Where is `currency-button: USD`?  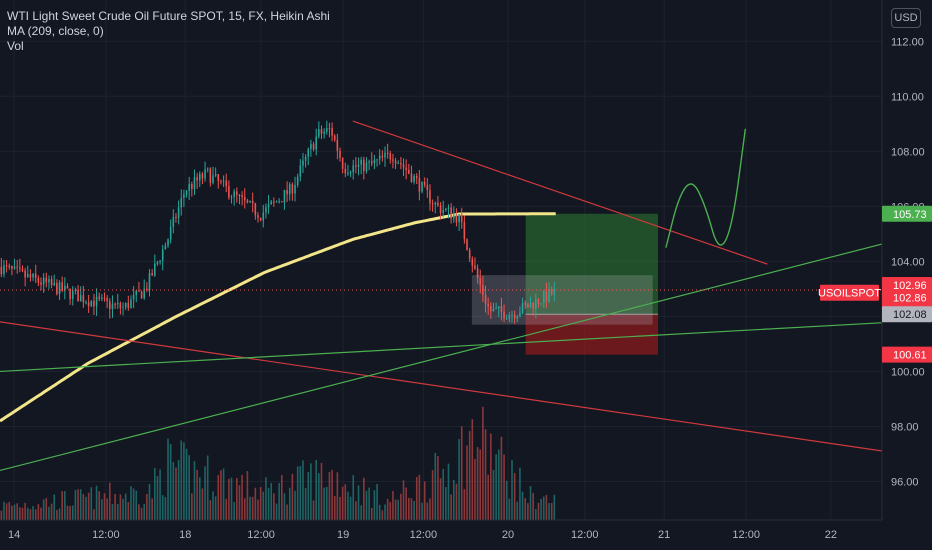 currency-button: USD is located at coordinates (906, 18).